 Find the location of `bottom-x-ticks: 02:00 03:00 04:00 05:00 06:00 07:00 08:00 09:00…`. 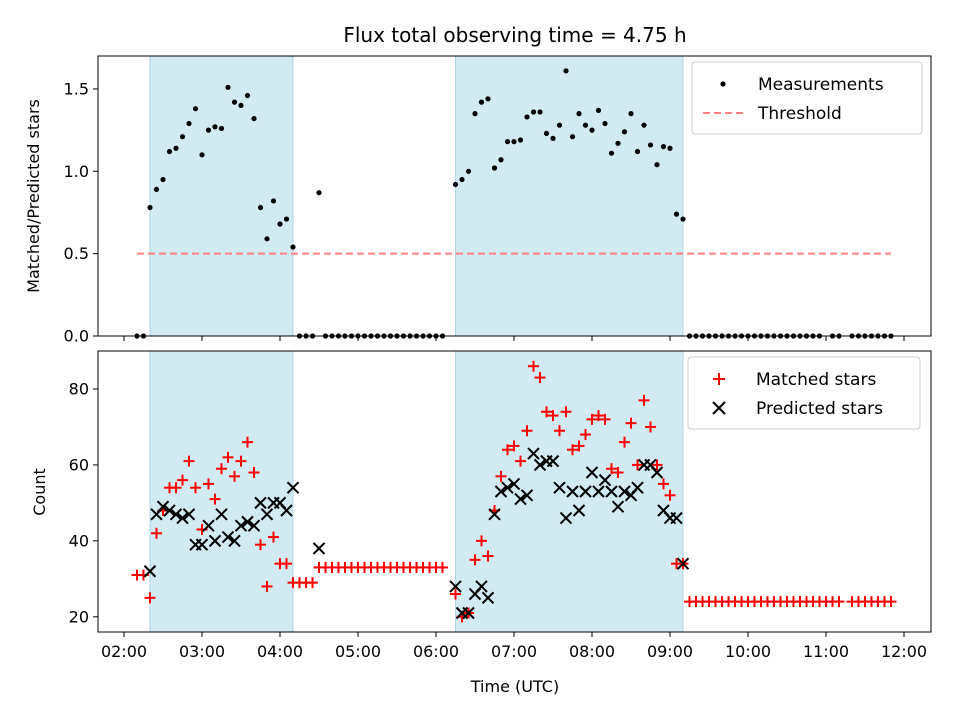

bottom-x-ticks: 02:00 03:00 04:00 05:00 06:00 07:00 08:00 09:00… is located at coordinates (514, 646).